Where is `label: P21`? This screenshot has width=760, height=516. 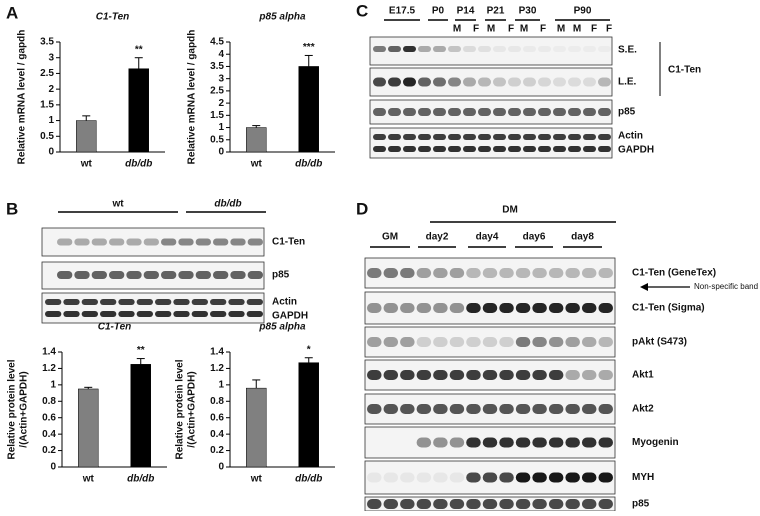
label: P21 is located at coordinates (496, 11).